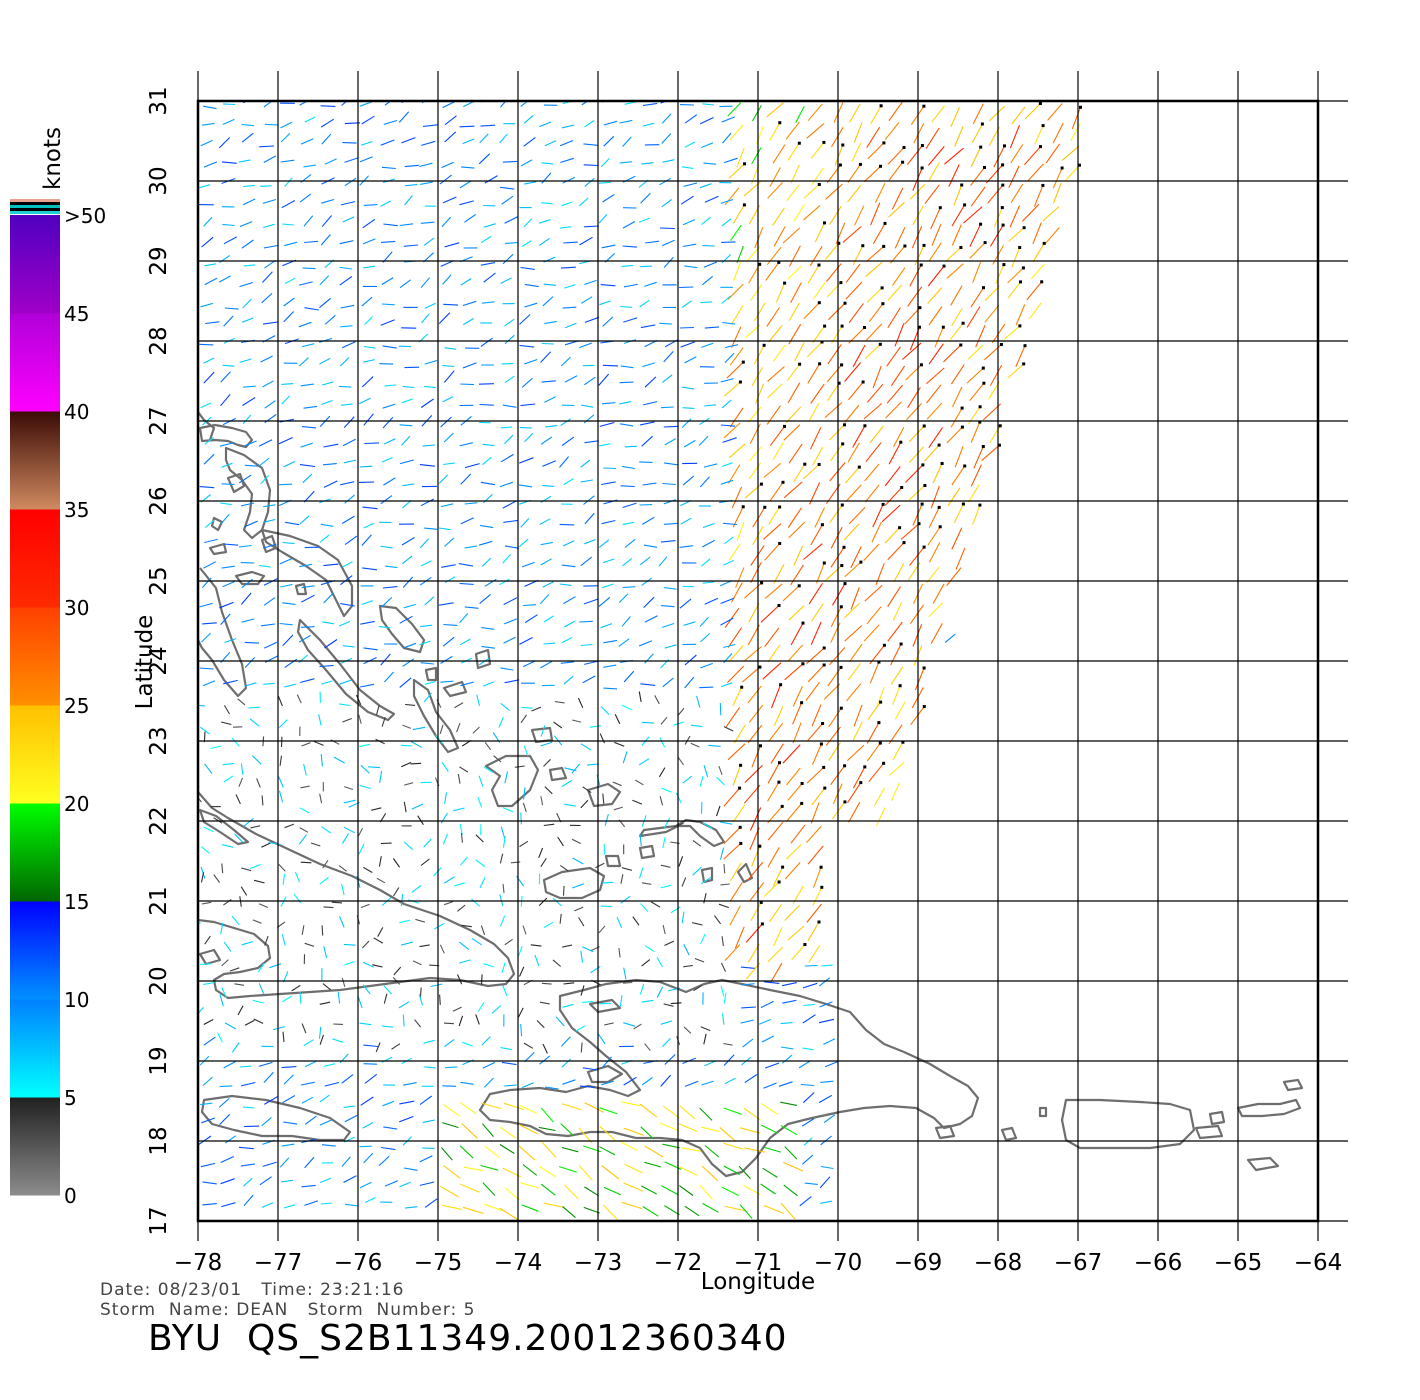 The width and height of the screenshot is (1420, 1400). Describe the element at coordinates (159, 820) in the screenshot. I see `latitude-tick-label: 22` at that location.